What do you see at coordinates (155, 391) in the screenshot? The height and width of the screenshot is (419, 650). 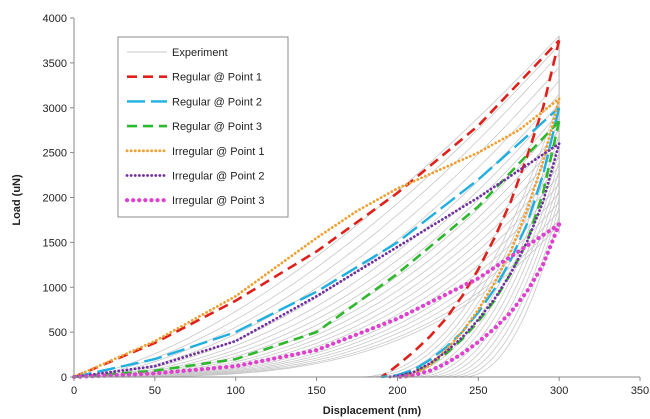 I see `x-tick-label: 50` at bounding box center [155, 391].